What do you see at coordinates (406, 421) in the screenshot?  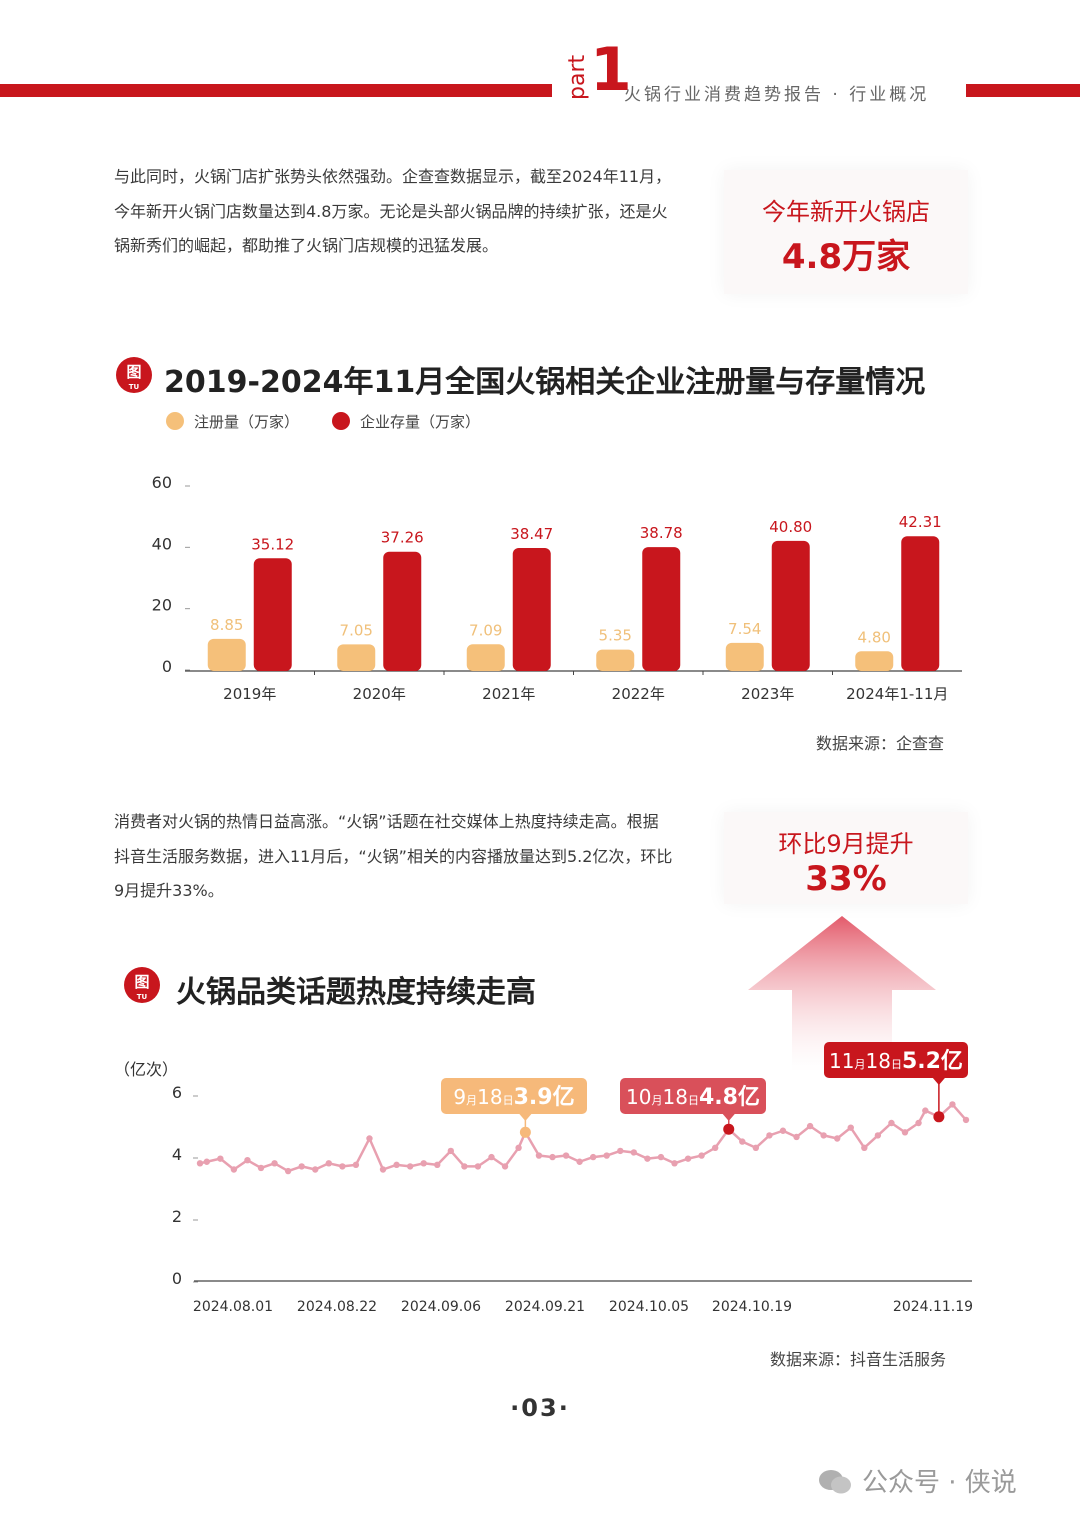 I see `legend-stock: 企业存量（万家）` at bounding box center [406, 421].